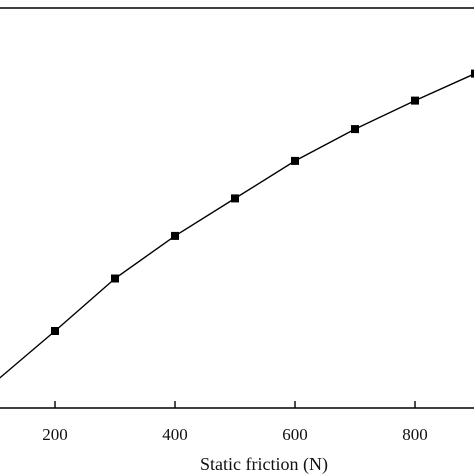 This screenshot has height=474, width=474. Describe the element at coordinates (175, 434) in the screenshot. I see `x-tick-label-400: 400` at that location.